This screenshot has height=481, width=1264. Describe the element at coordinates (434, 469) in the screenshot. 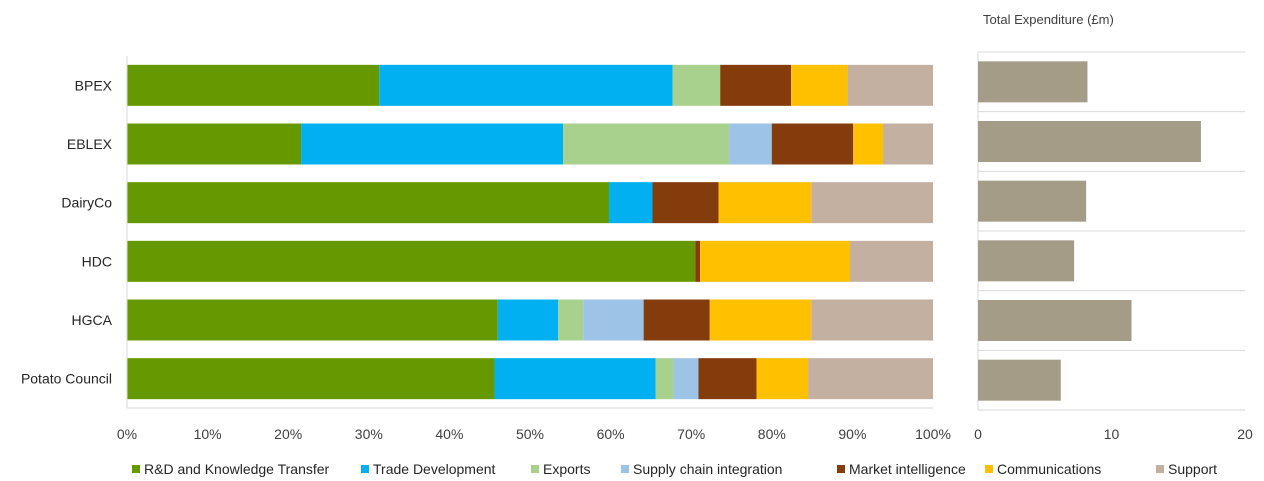

I see `legend-label: Trade Development` at that location.